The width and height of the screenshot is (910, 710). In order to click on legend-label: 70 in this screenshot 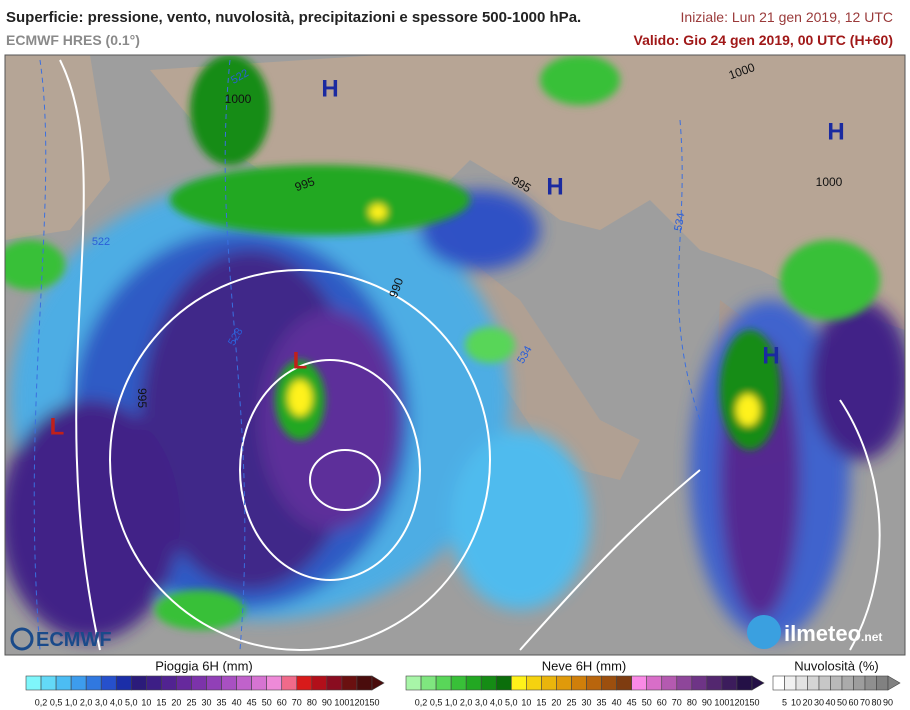, I will do `click(865, 702)`.